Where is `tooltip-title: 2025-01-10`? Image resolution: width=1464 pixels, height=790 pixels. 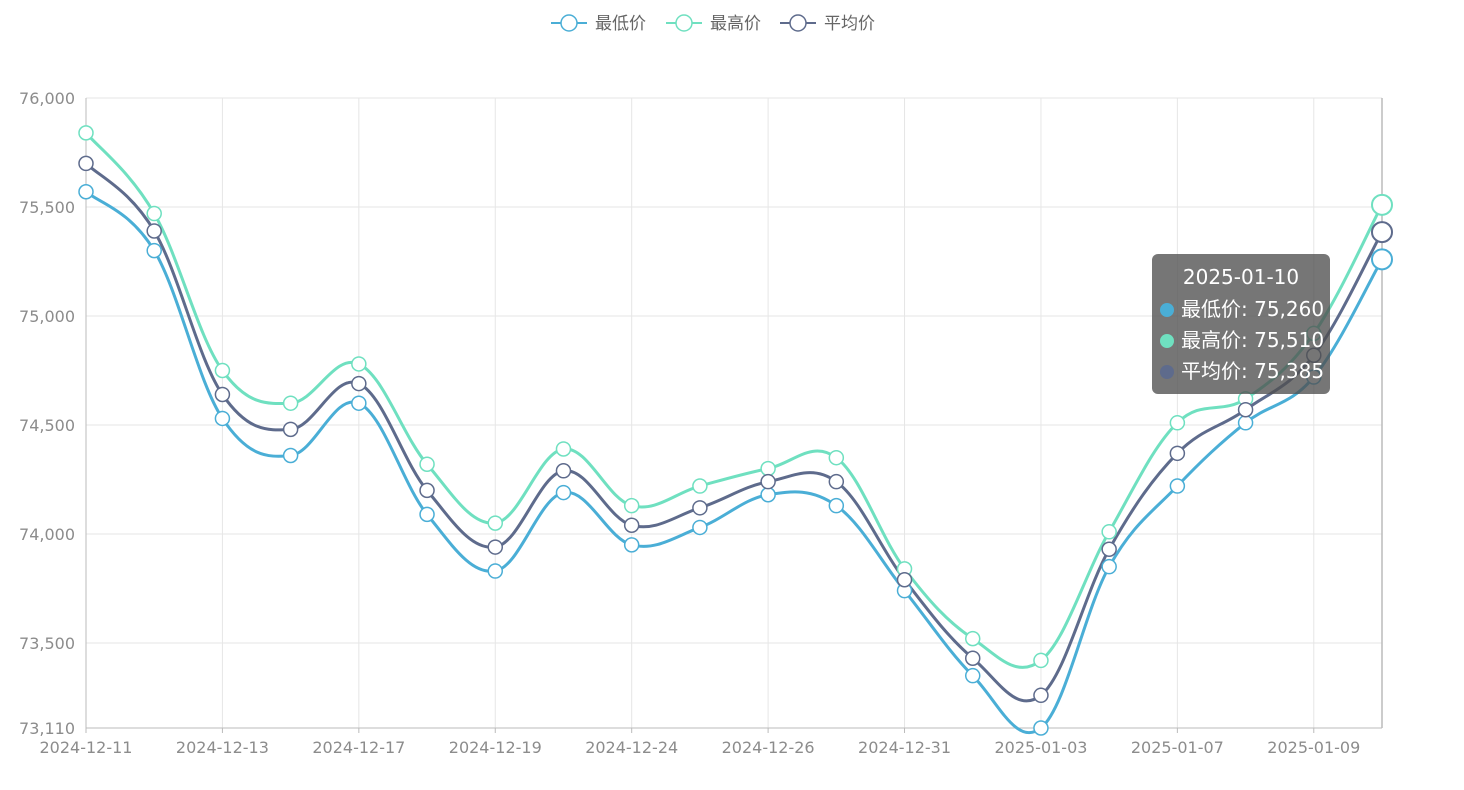
tooltip-title: 2025-01-10 is located at coordinates (1241, 277).